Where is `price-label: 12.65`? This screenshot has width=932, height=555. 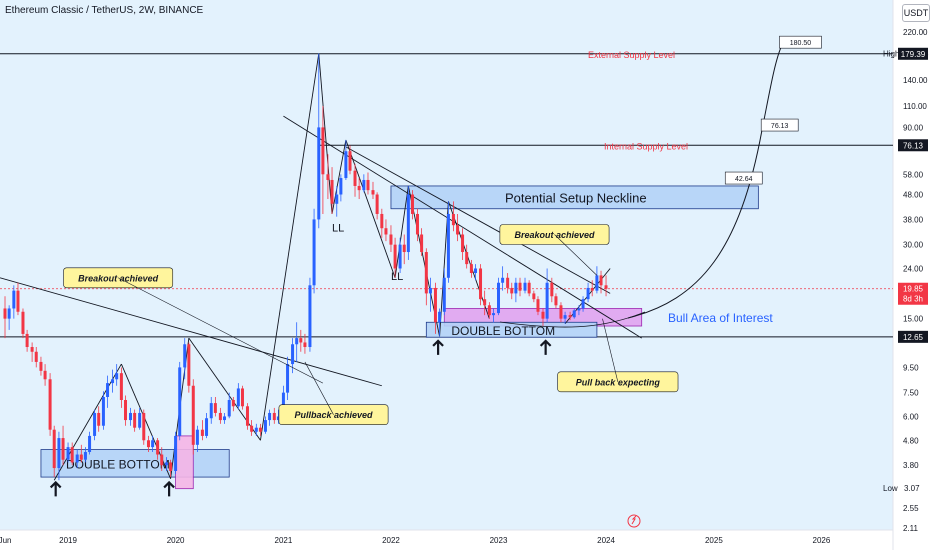
price-label: 12.65 is located at coordinates (913, 337).